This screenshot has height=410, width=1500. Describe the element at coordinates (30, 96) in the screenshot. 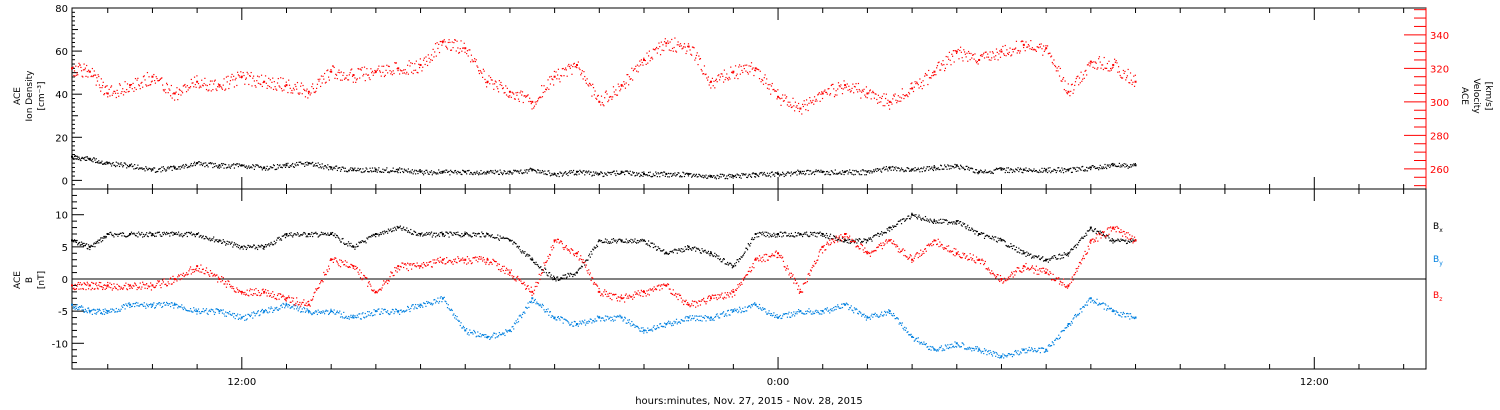

I see `top-left-ylabel-line2: Ion Density` at that location.